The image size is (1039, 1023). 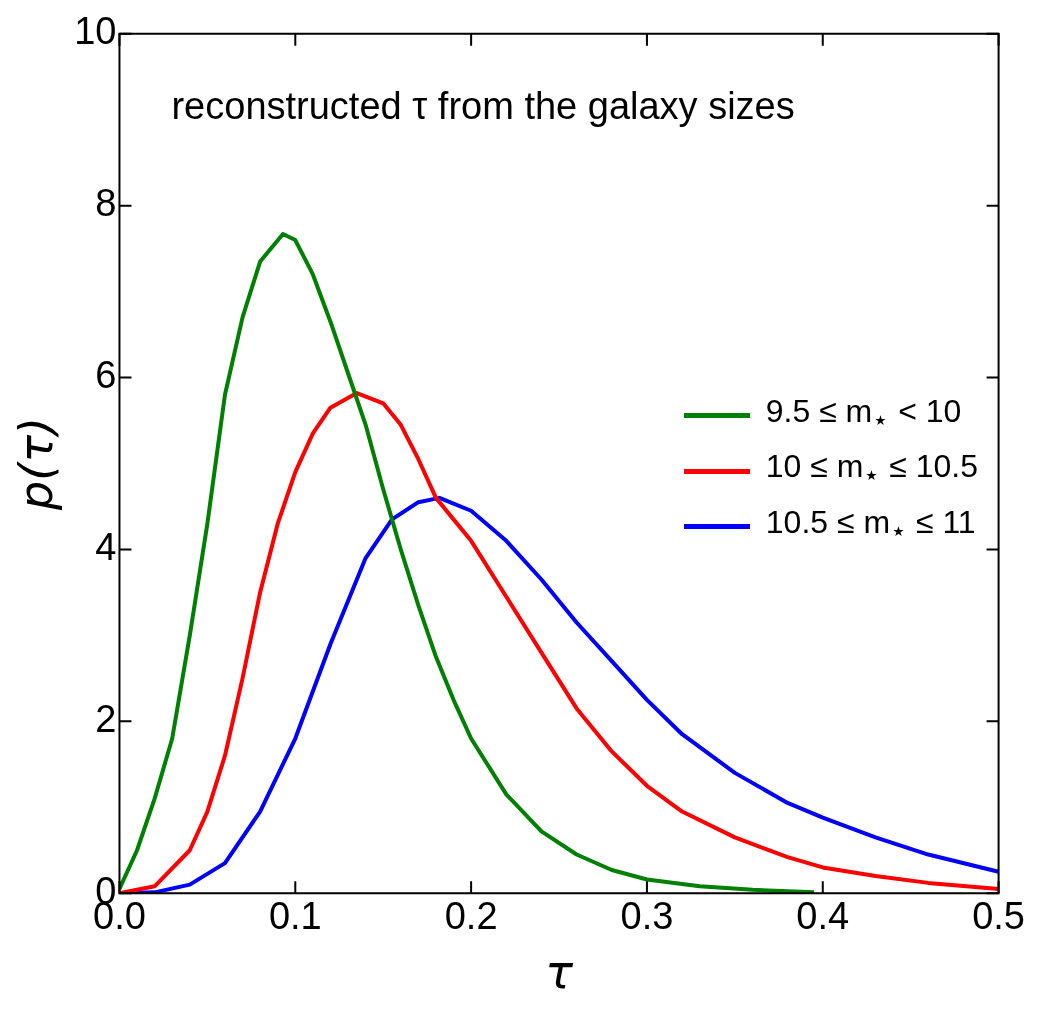 What do you see at coordinates (870, 525) in the screenshot?
I see `legend-label: 10.5 ≤ m$_{⋆}$ ≤ 11` at bounding box center [870, 525].